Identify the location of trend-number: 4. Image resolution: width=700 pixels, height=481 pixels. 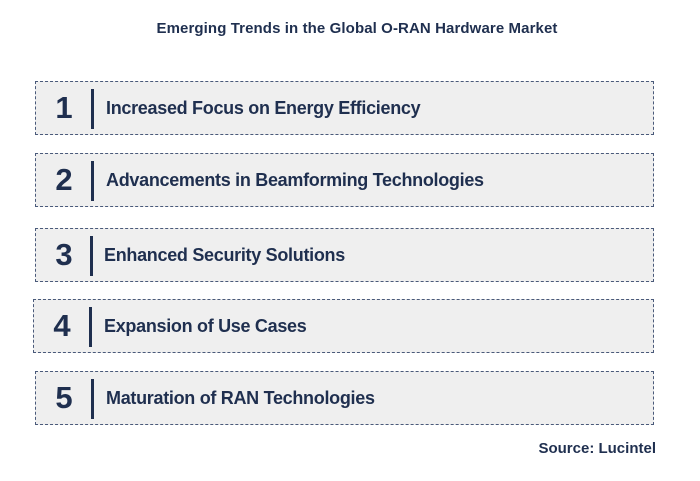
(62, 325).